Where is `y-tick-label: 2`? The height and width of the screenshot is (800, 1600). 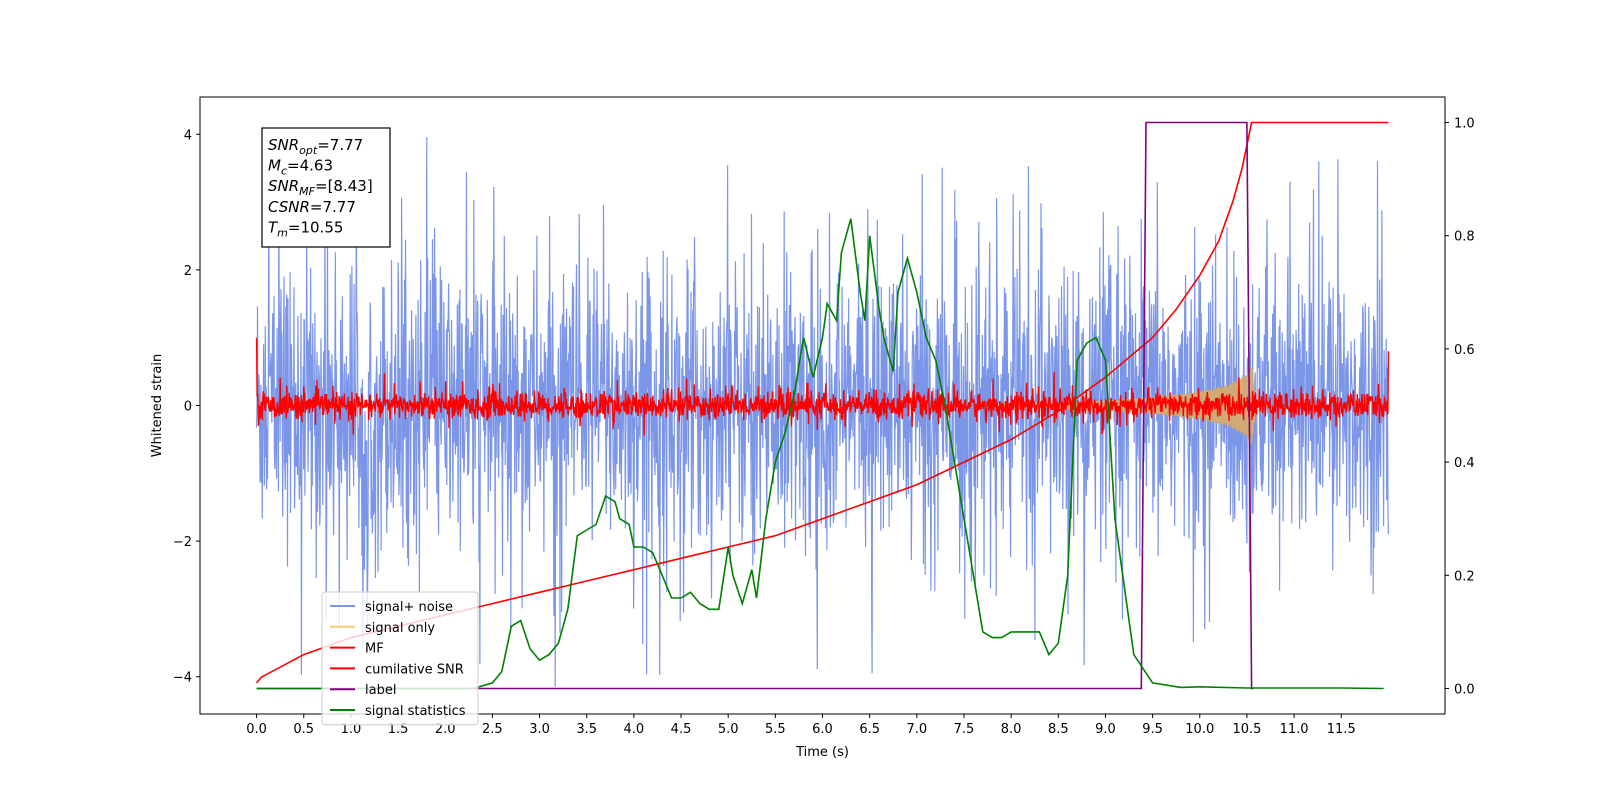
y-tick-label: 2 is located at coordinates (188, 271).